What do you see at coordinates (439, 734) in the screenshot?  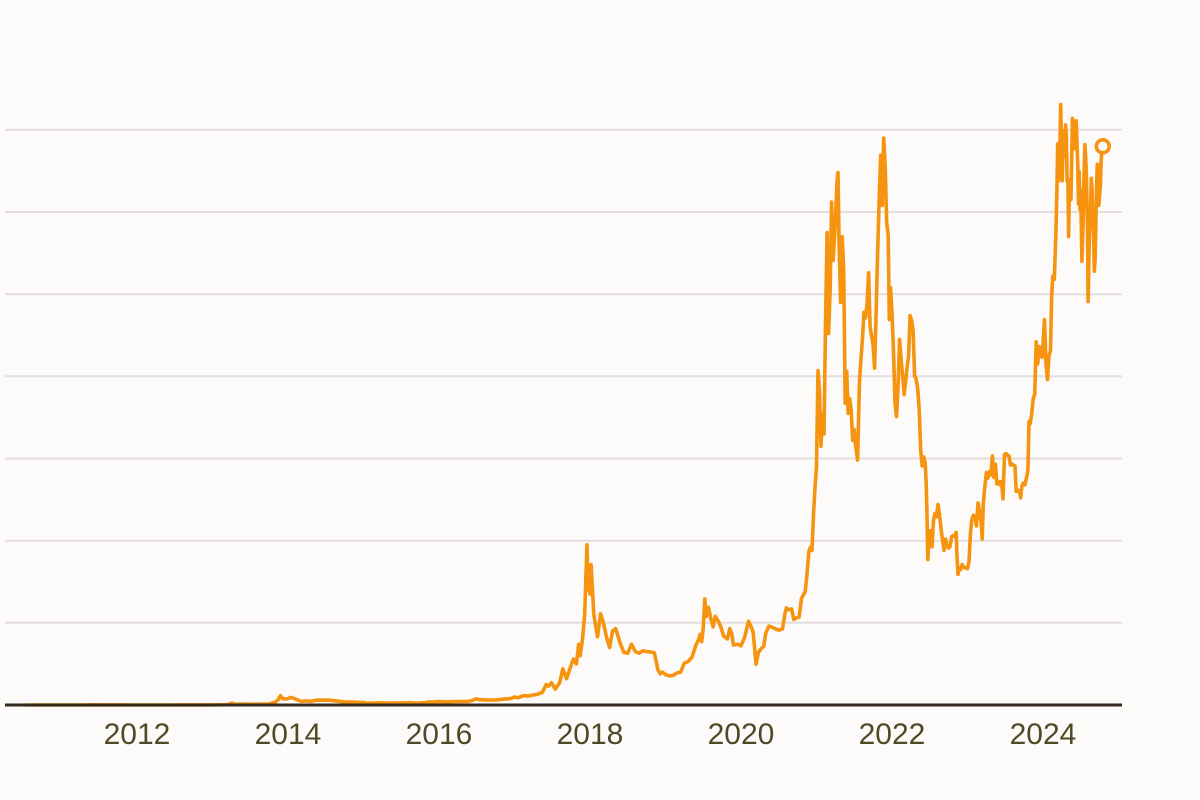 I see `x-tick-label-2016: 2016` at bounding box center [439, 734].